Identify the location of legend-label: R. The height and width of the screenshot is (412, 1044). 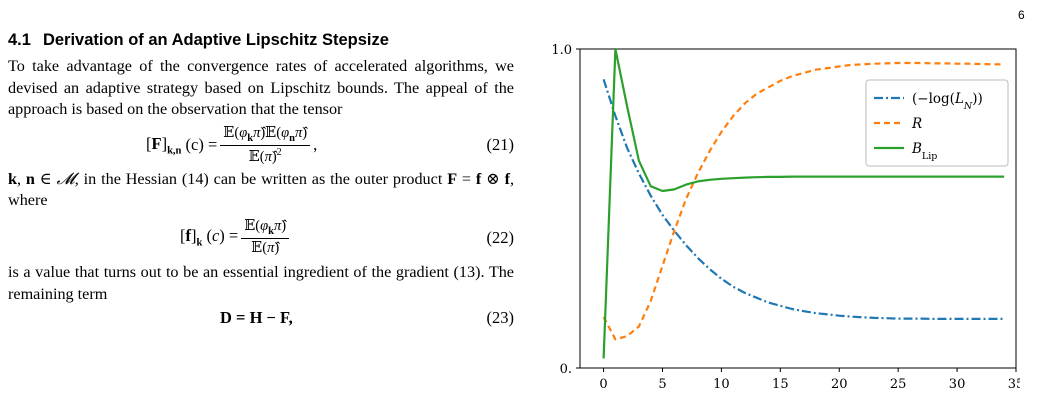
(916, 124).